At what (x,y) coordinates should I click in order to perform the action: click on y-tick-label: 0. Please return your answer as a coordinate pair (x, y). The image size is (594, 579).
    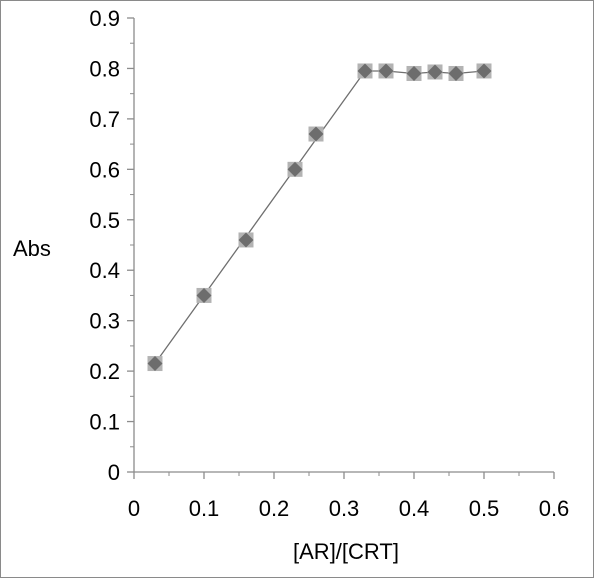
    Looking at the image, I should click on (114, 472).